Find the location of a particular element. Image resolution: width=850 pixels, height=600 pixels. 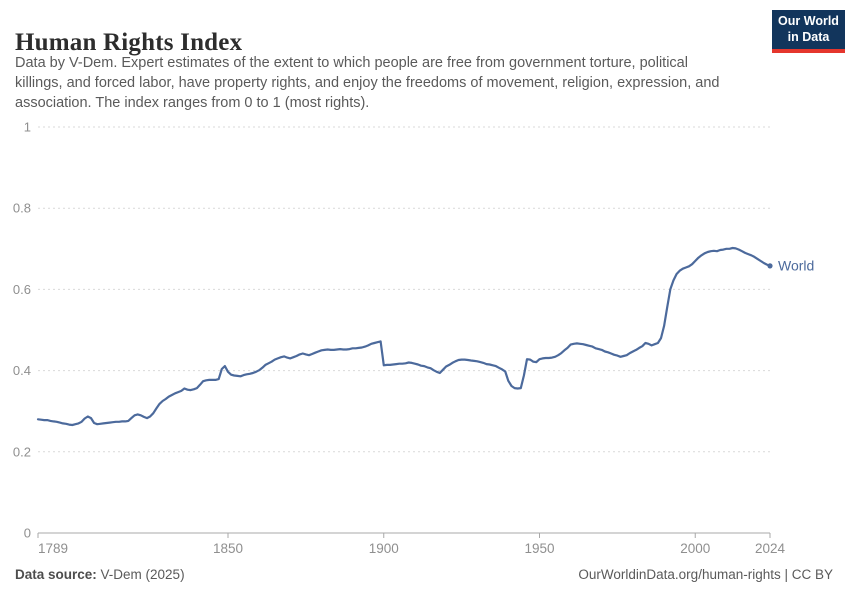

data-source: Data source: V-Dem (2025) is located at coordinates (100, 574).